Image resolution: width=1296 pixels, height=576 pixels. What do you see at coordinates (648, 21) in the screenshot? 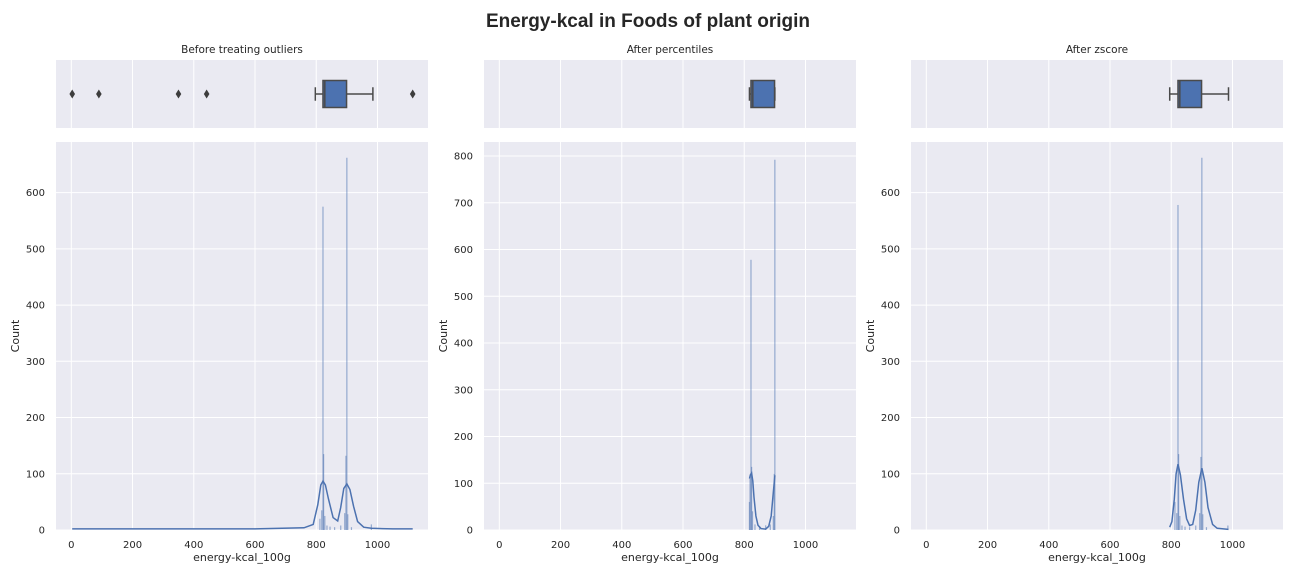
I see `chart-title: Energy-kcal in Foods of plant origin` at bounding box center [648, 21].